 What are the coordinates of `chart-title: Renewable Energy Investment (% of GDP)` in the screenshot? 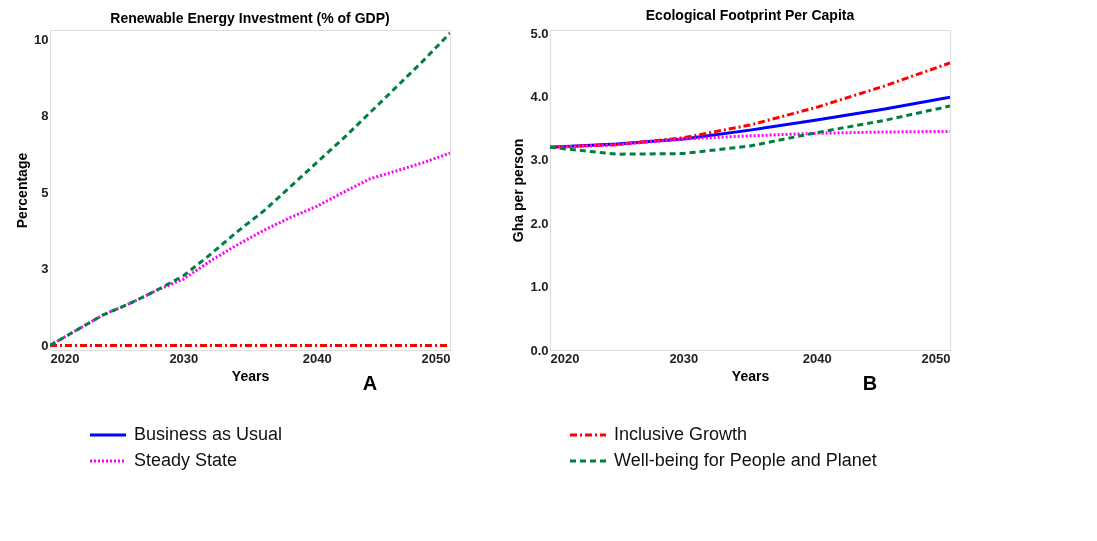 It's located at (250, 18).